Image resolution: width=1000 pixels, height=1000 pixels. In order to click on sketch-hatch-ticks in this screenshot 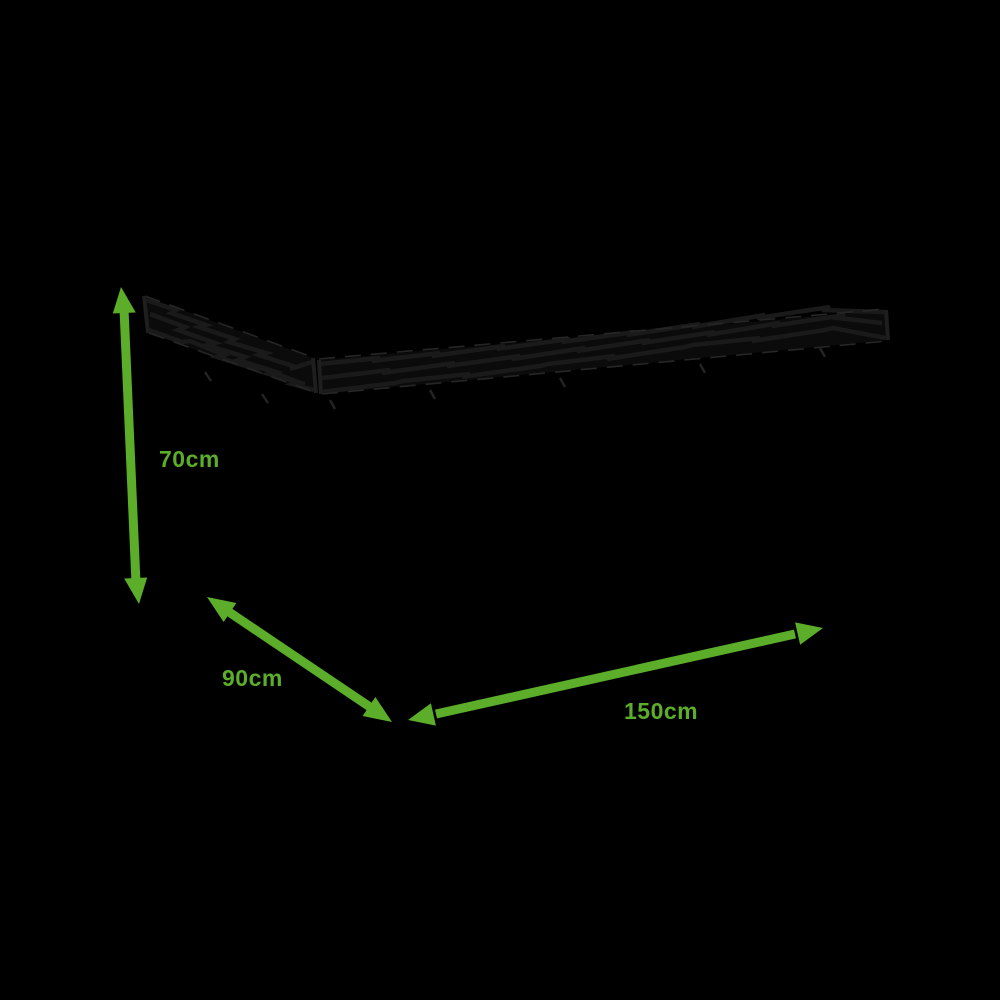, I will do `click(515, 378)`.